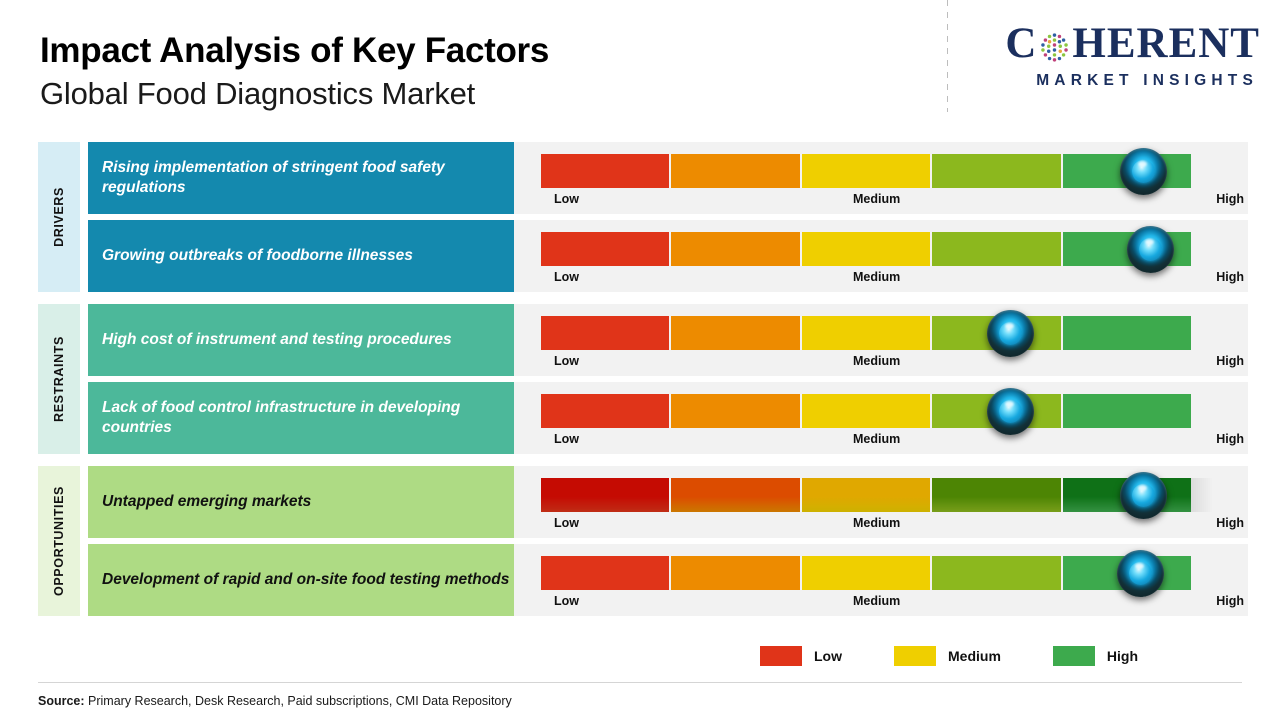 The height and width of the screenshot is (720, 1280). Describe the element at coordinates (828, 656) in the screenshot. I see `legend-label: Low` at that location.